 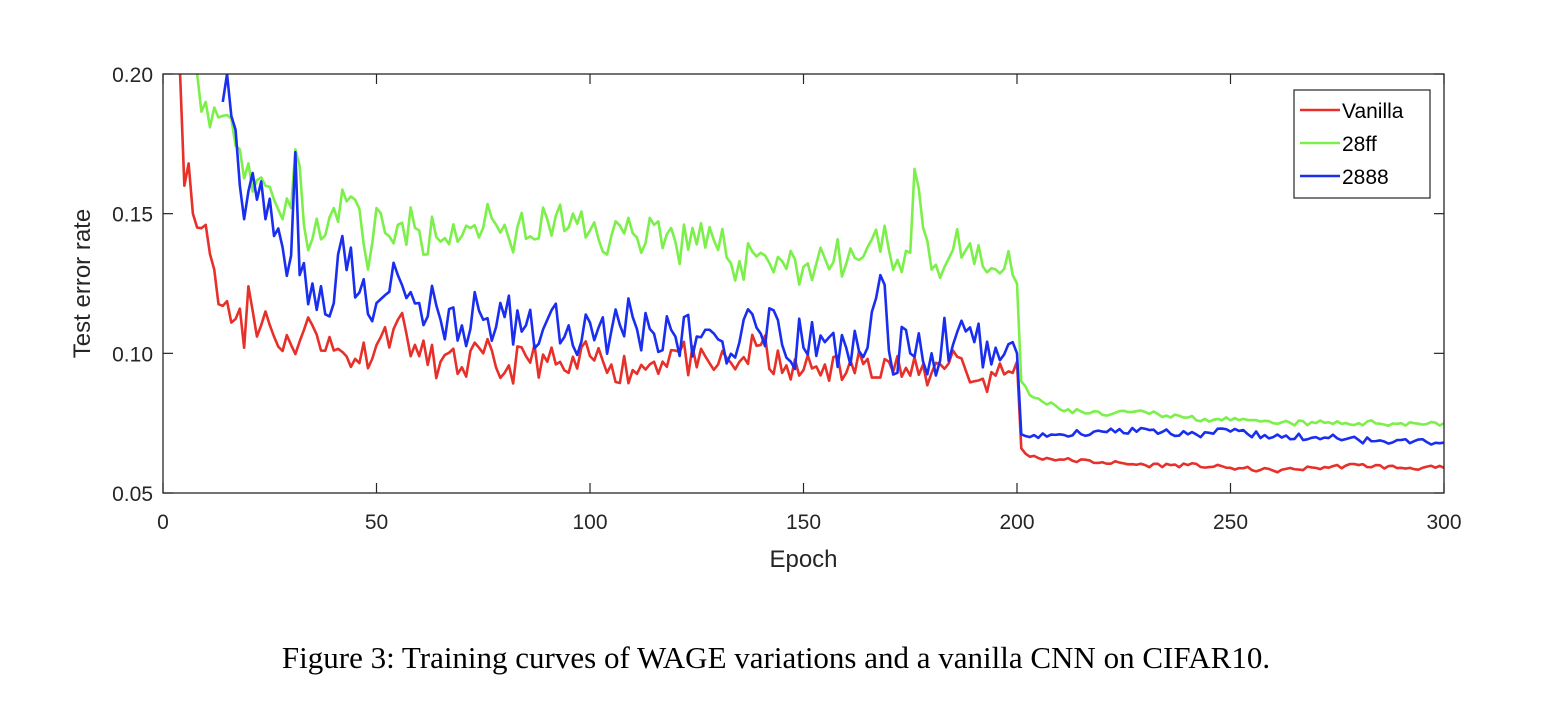 What do you see at coordinates (132, 215) in the screenshot?
I see `y-tick-label: 0.15` at bounding box center [132, 215].